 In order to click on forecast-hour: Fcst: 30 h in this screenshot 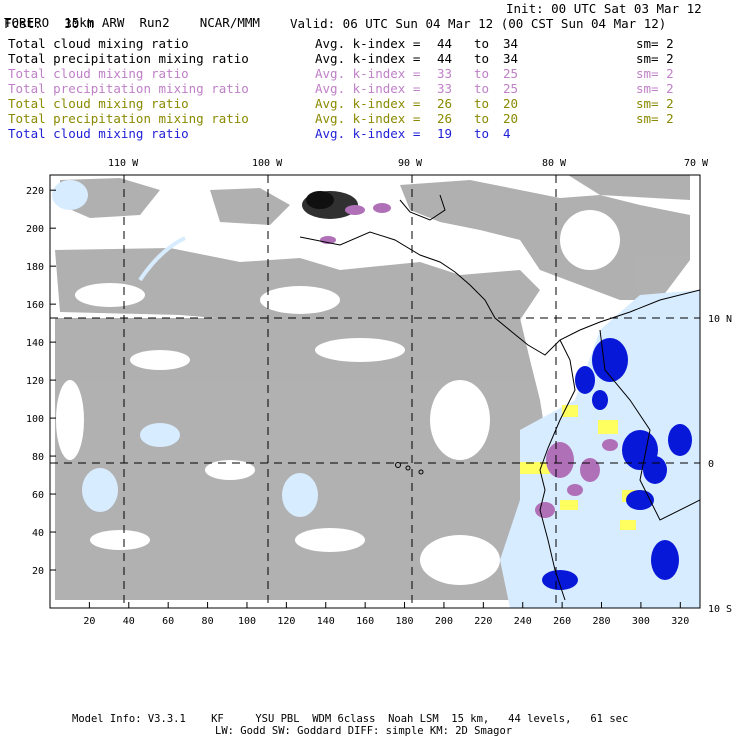, I will do `click(49, 23)`.